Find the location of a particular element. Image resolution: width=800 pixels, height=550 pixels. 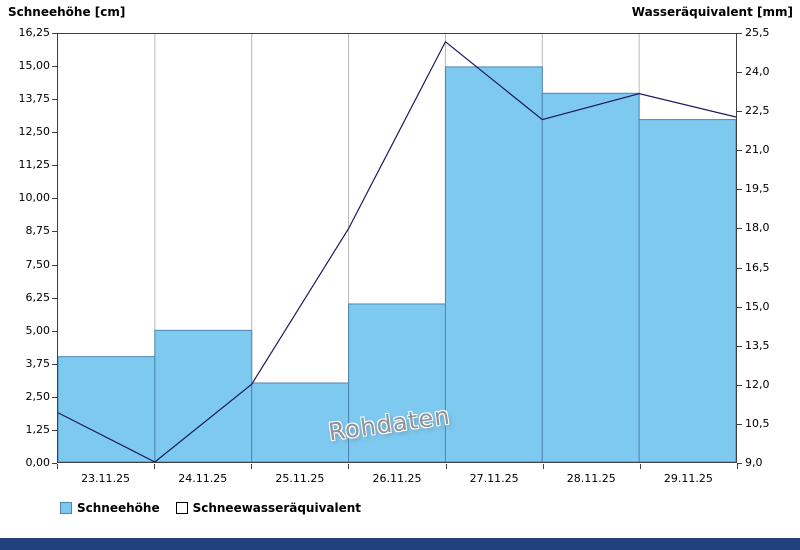

y-axis-right-tick-label: 18,0 is located at coordinates (757, 228).